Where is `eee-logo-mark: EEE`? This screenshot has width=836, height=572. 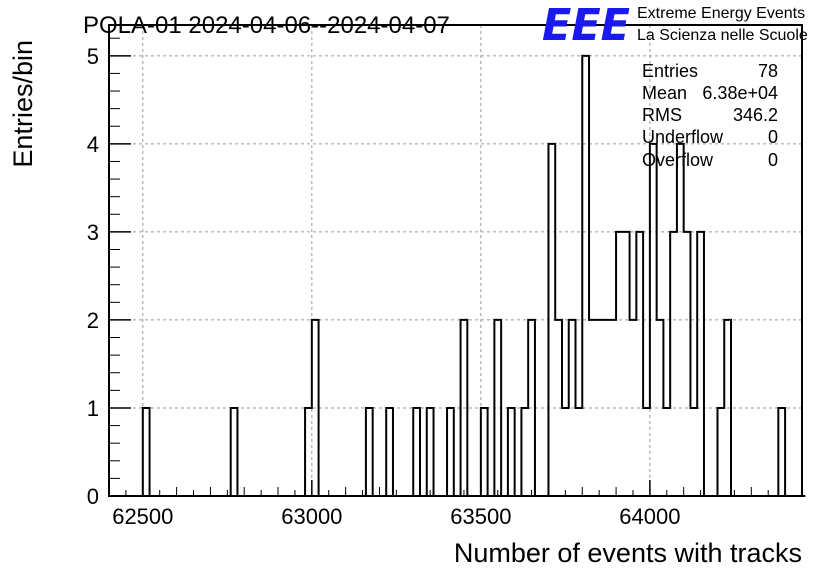
eee-logo-mark: EEE is located at coordinates (586, 25).